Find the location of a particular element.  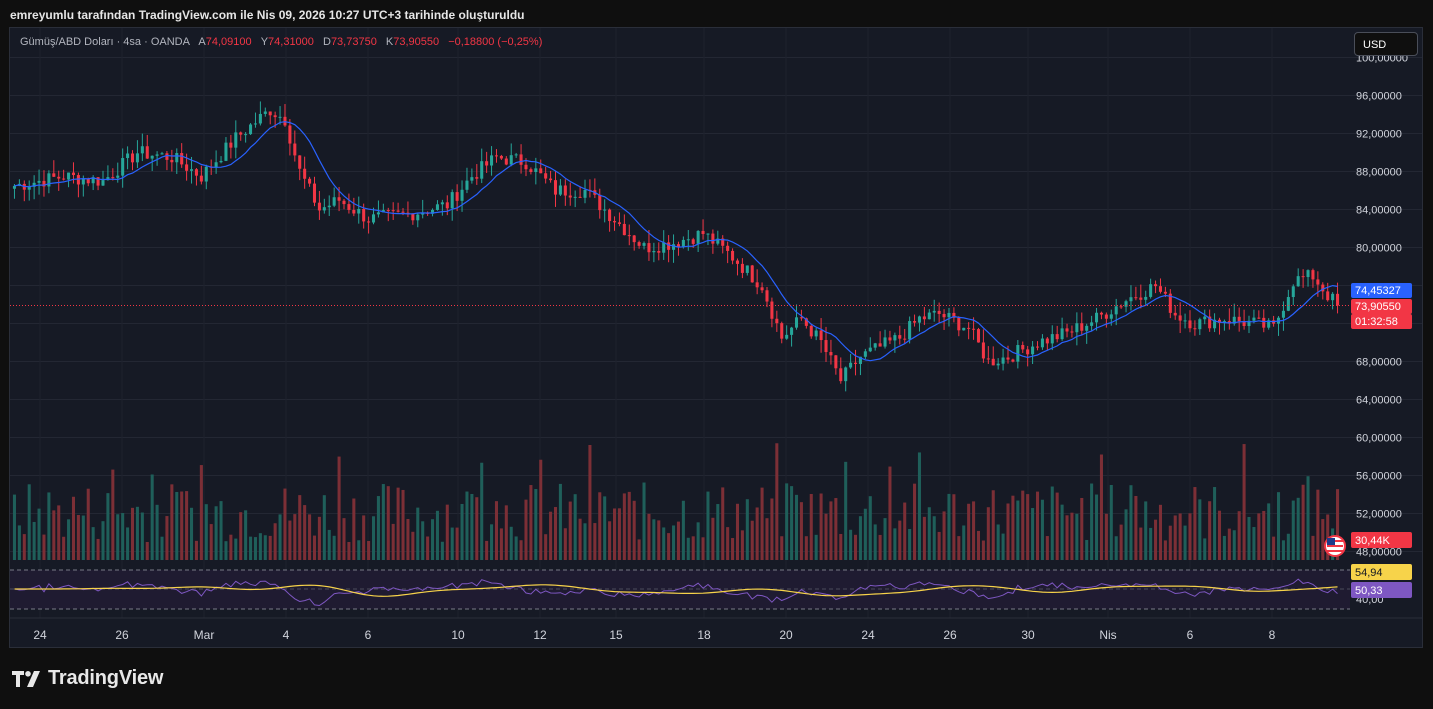

price-tick-label: 80,00000 is located at coordinates (1379, 249).